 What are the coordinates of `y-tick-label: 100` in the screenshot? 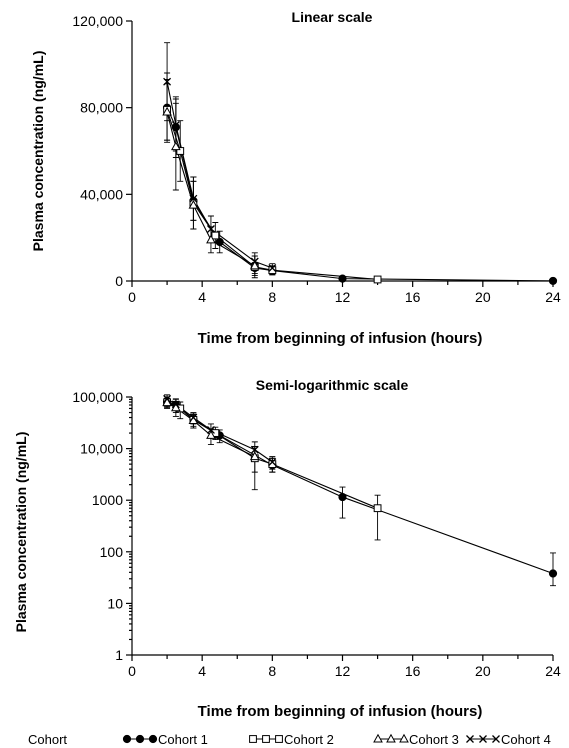 It's located at (112, 552).